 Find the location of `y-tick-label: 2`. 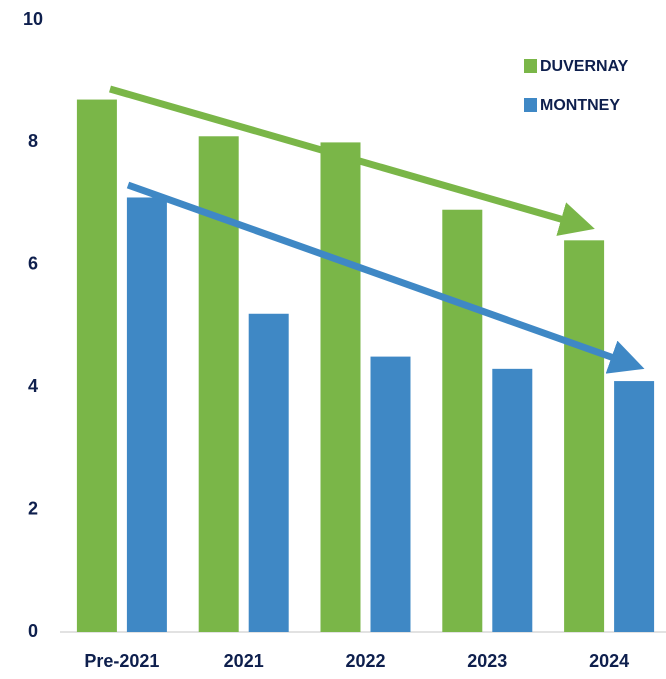

y-tick-label: 2 is located at coordinates (33, 508).